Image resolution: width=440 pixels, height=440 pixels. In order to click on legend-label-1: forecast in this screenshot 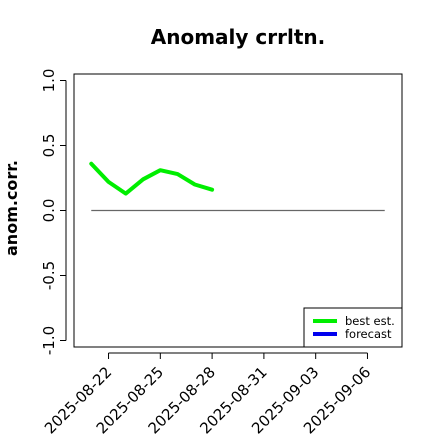, I will do `click(368, 334)`.